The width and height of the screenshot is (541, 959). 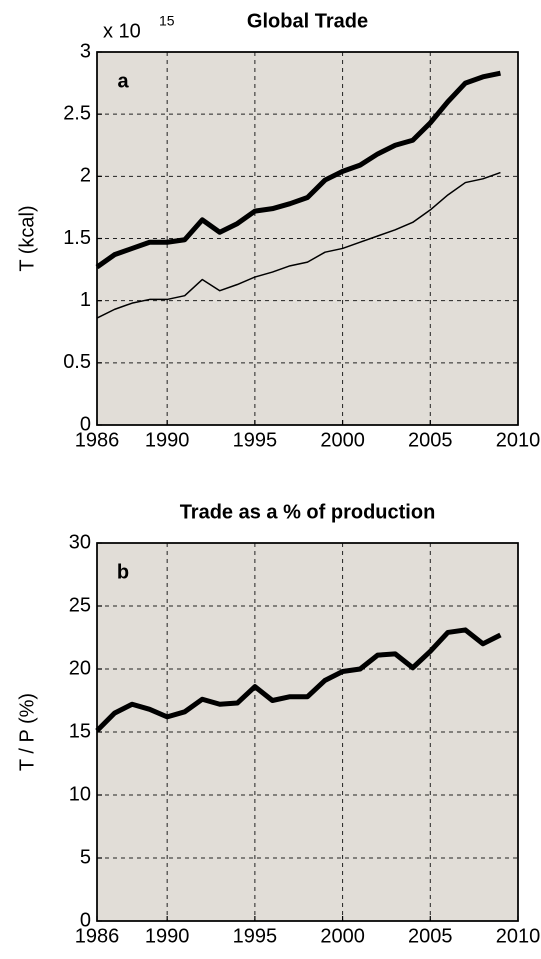 I want to click on y-tick-label: 0.5, so click(x=77, y=362).